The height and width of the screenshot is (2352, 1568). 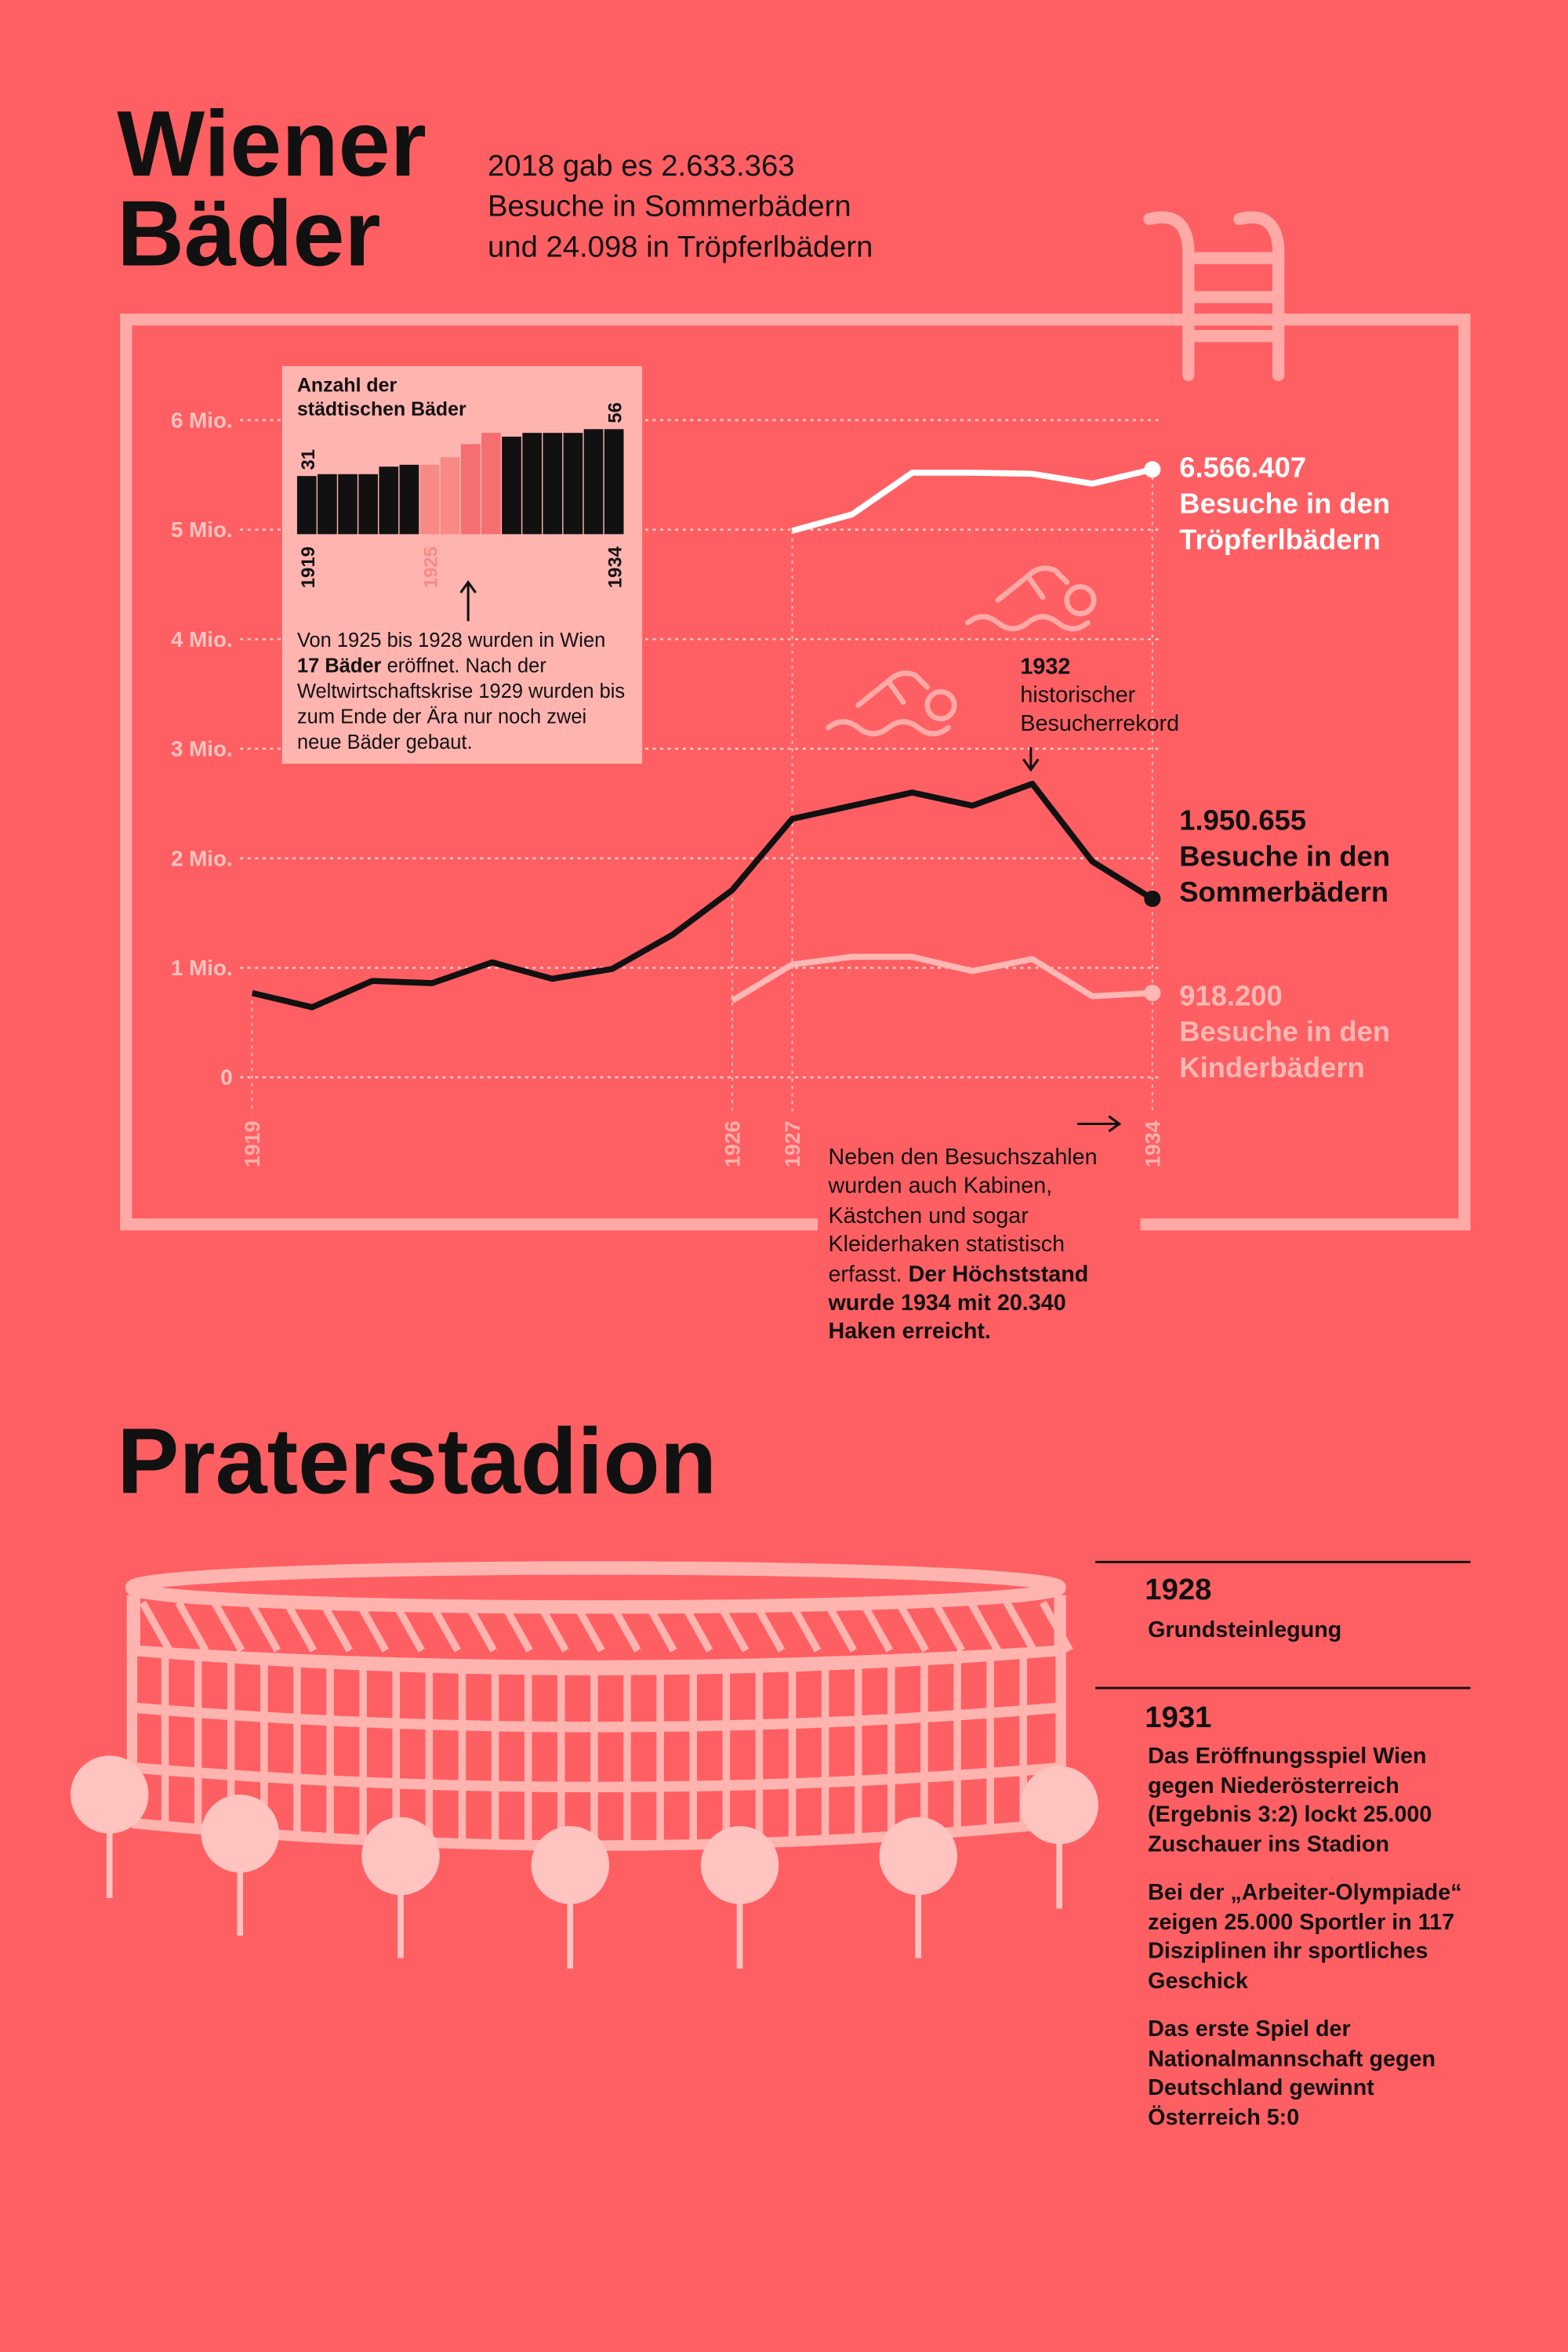 What do you see at coordinates (461, 495) in the screenshot?
I see `bar-chart: 31 1919 1925 56 1934` at bounding box center [461, 495].